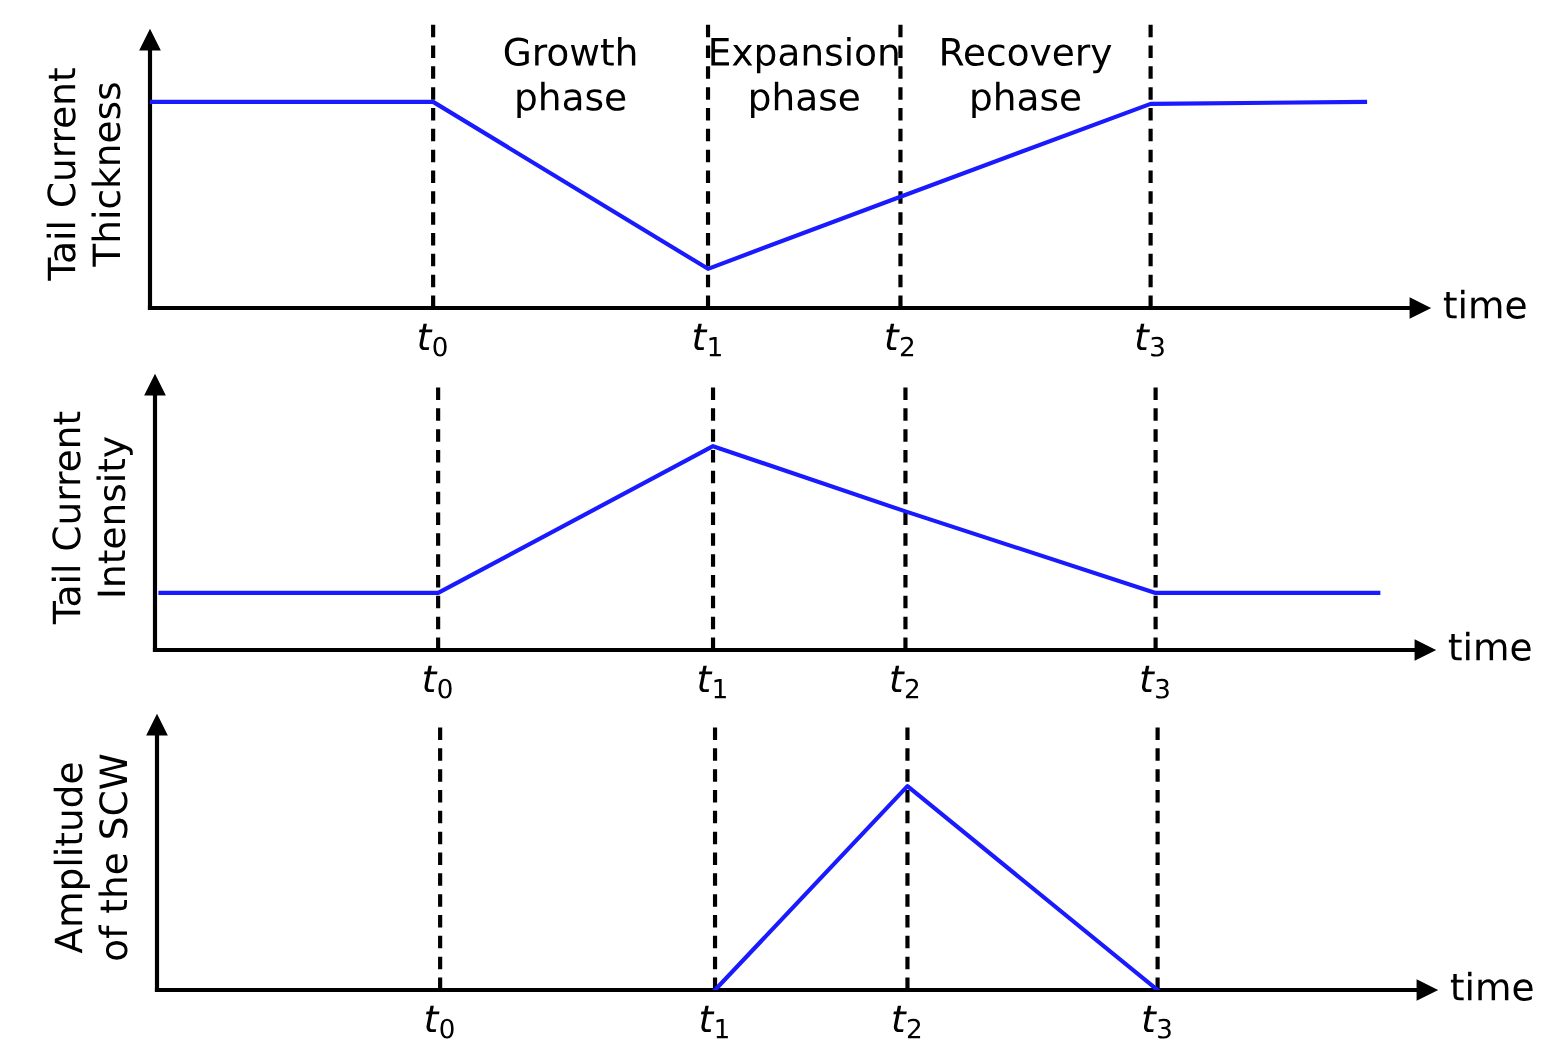  Describe the element at coordinates (83, 174) in the screenshot. I see `y-axis-title: Tail Current Thickness` at that location.